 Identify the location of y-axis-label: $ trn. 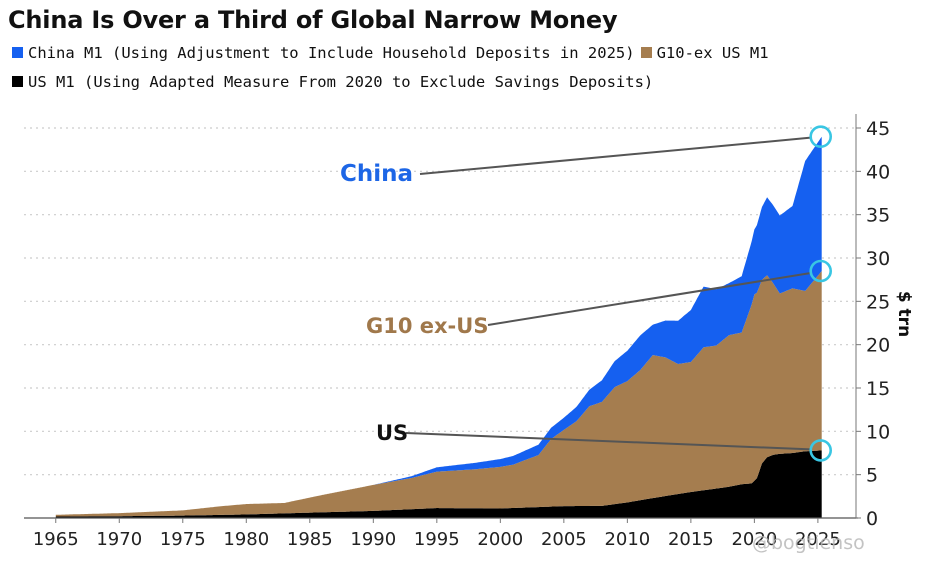
(904, 314).